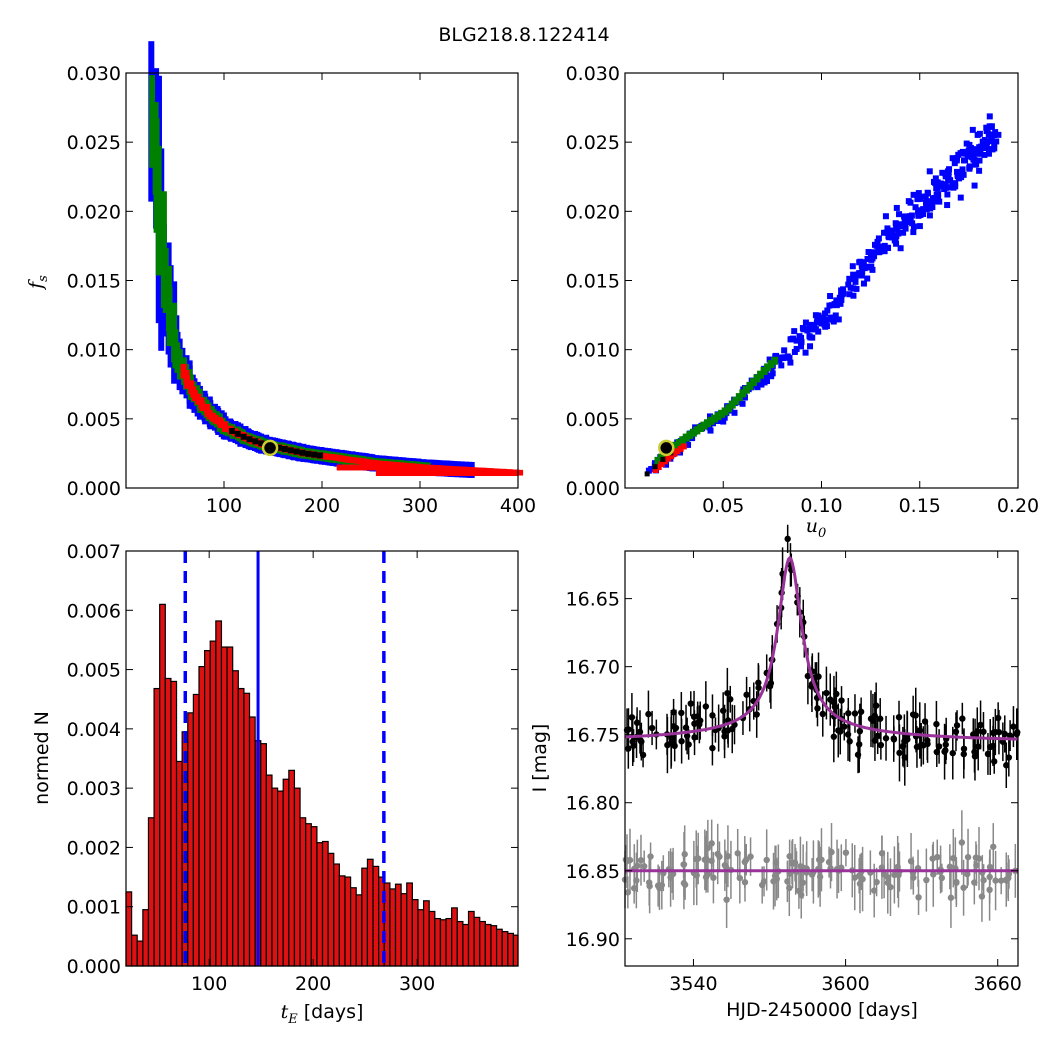  I want to click on panel-te-histogram-xlabel-unit: [days], so click(331, 1012).